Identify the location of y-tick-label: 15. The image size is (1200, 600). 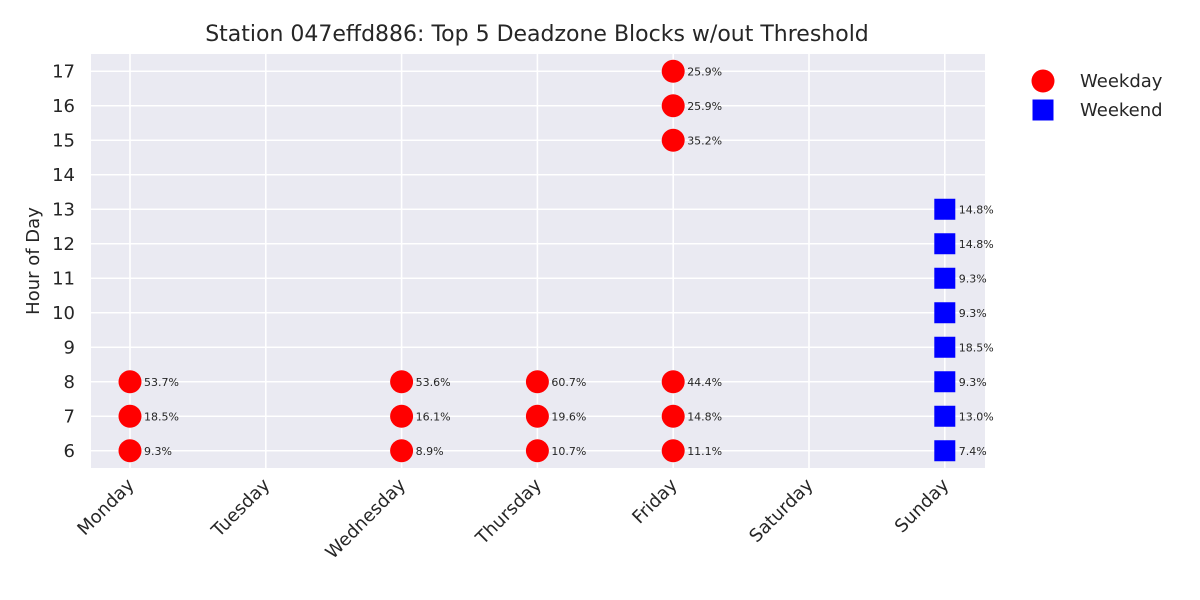
(63, 140).